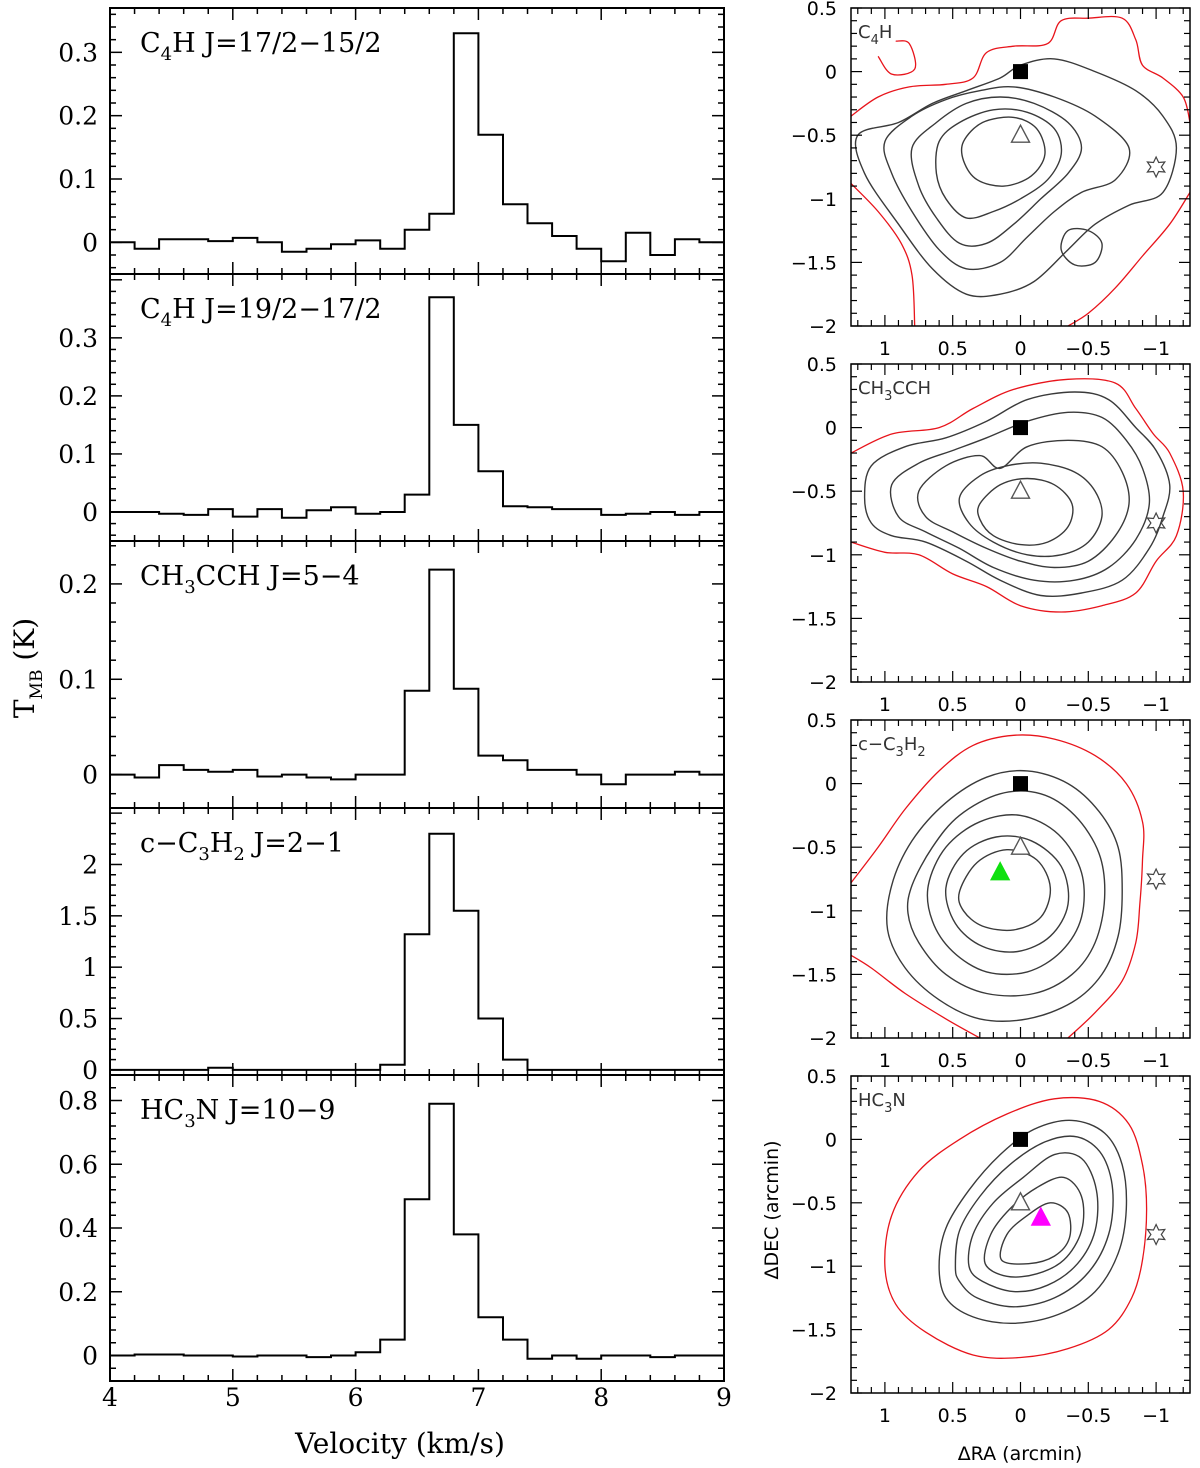 This screenshot has width=1200, height=1468. What do you see at coordinates (266, 1110) in the screenshot?
I see `label-part: N J=10−9` at bounding box center [266, 1110].